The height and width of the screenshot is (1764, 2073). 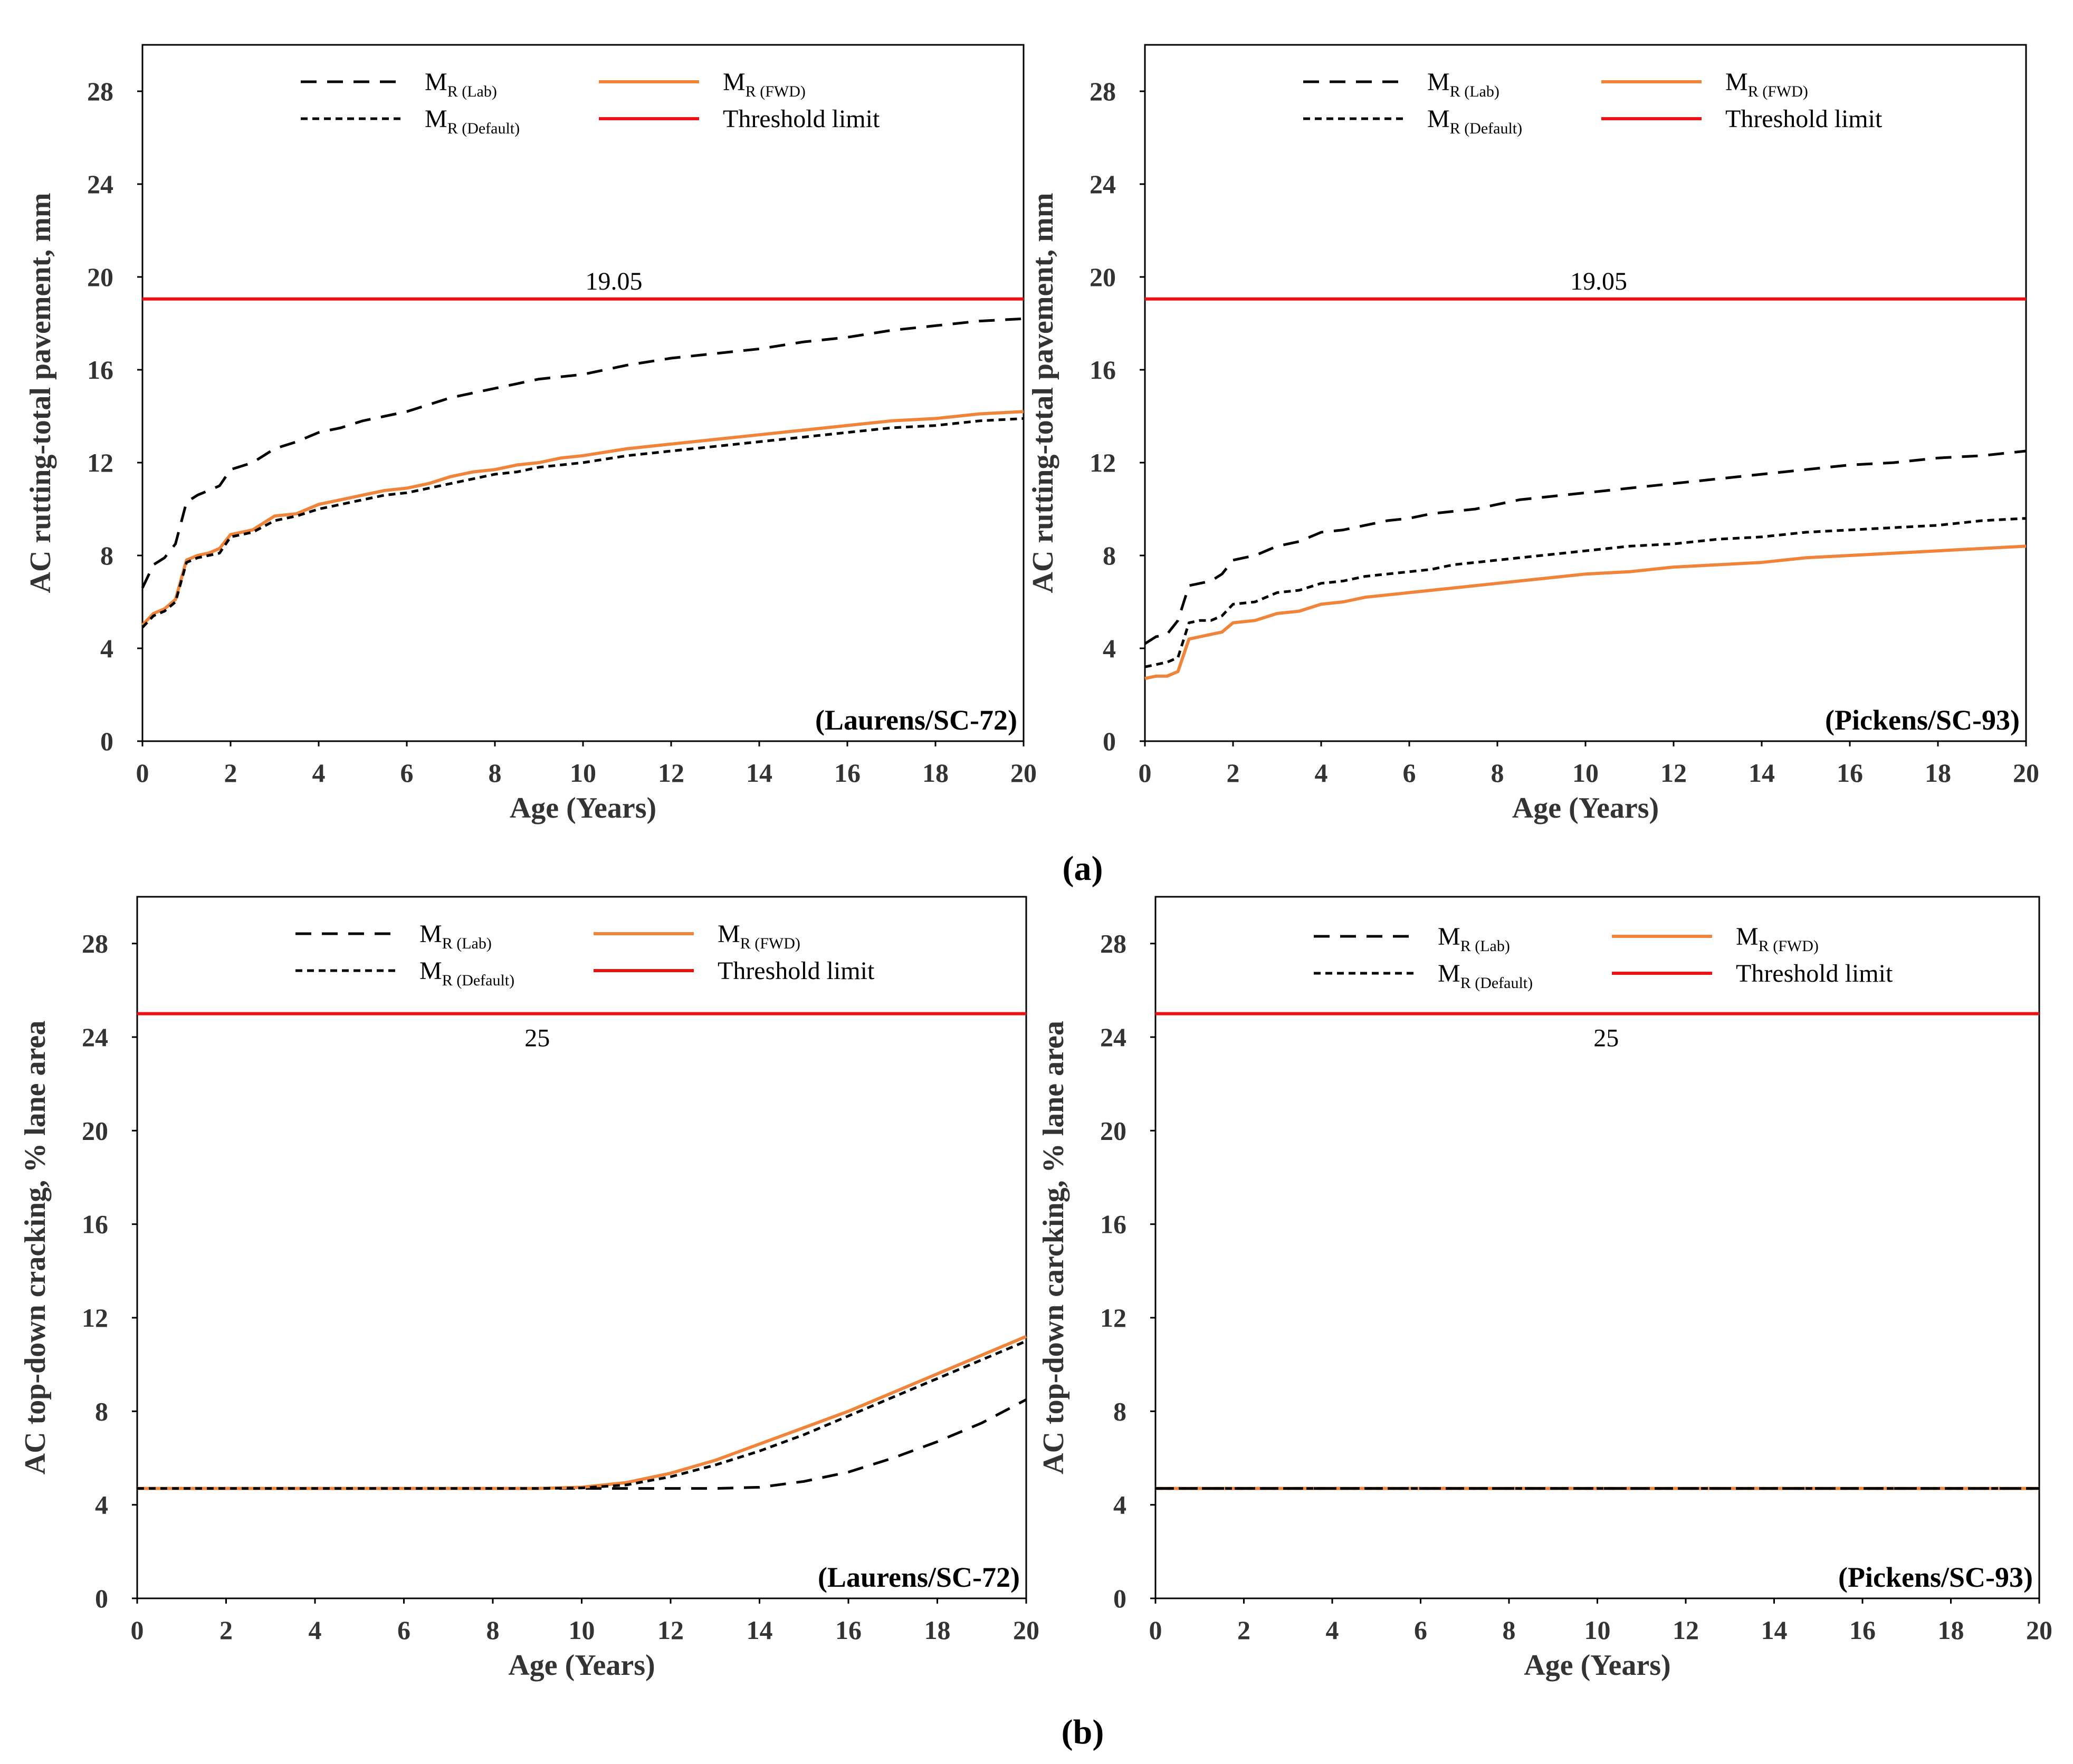 I want to click on y-axis-title: AC rutting-total pavement, mm, so click(x=41, y=393).